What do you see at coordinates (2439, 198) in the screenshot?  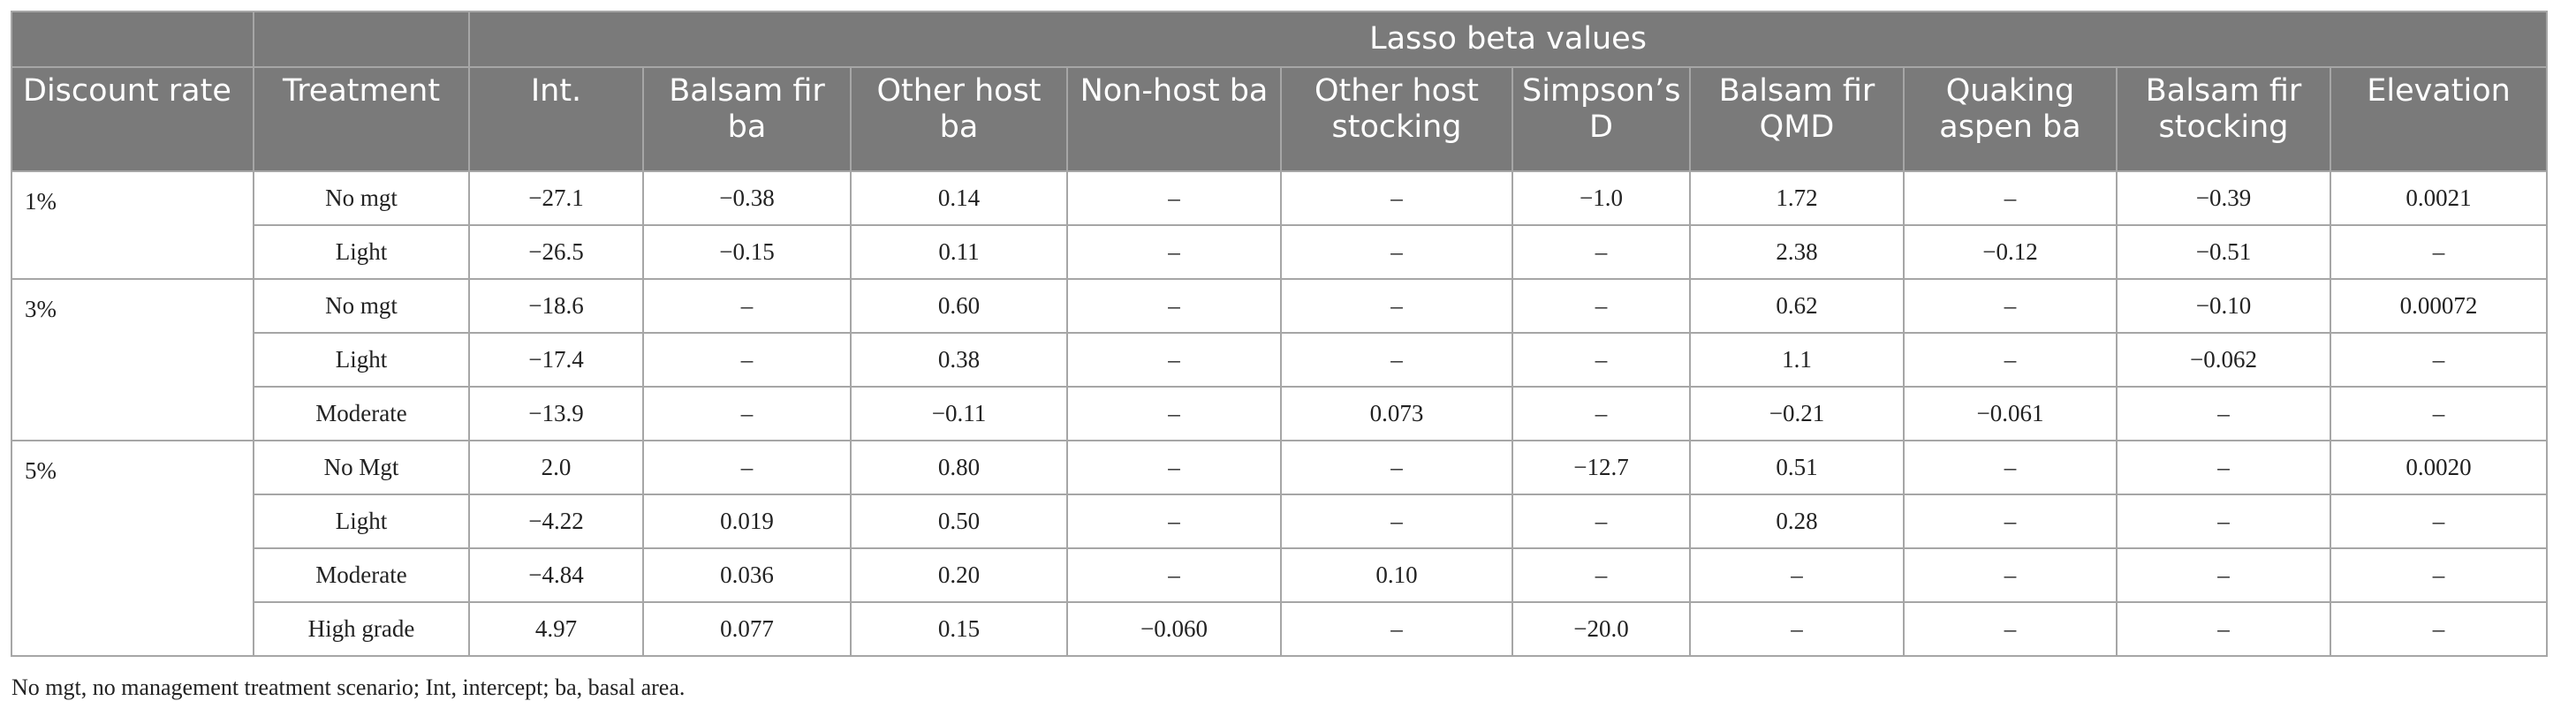 I see `beta-value-cell: 0.0021` at bounding box center [2439, 198].